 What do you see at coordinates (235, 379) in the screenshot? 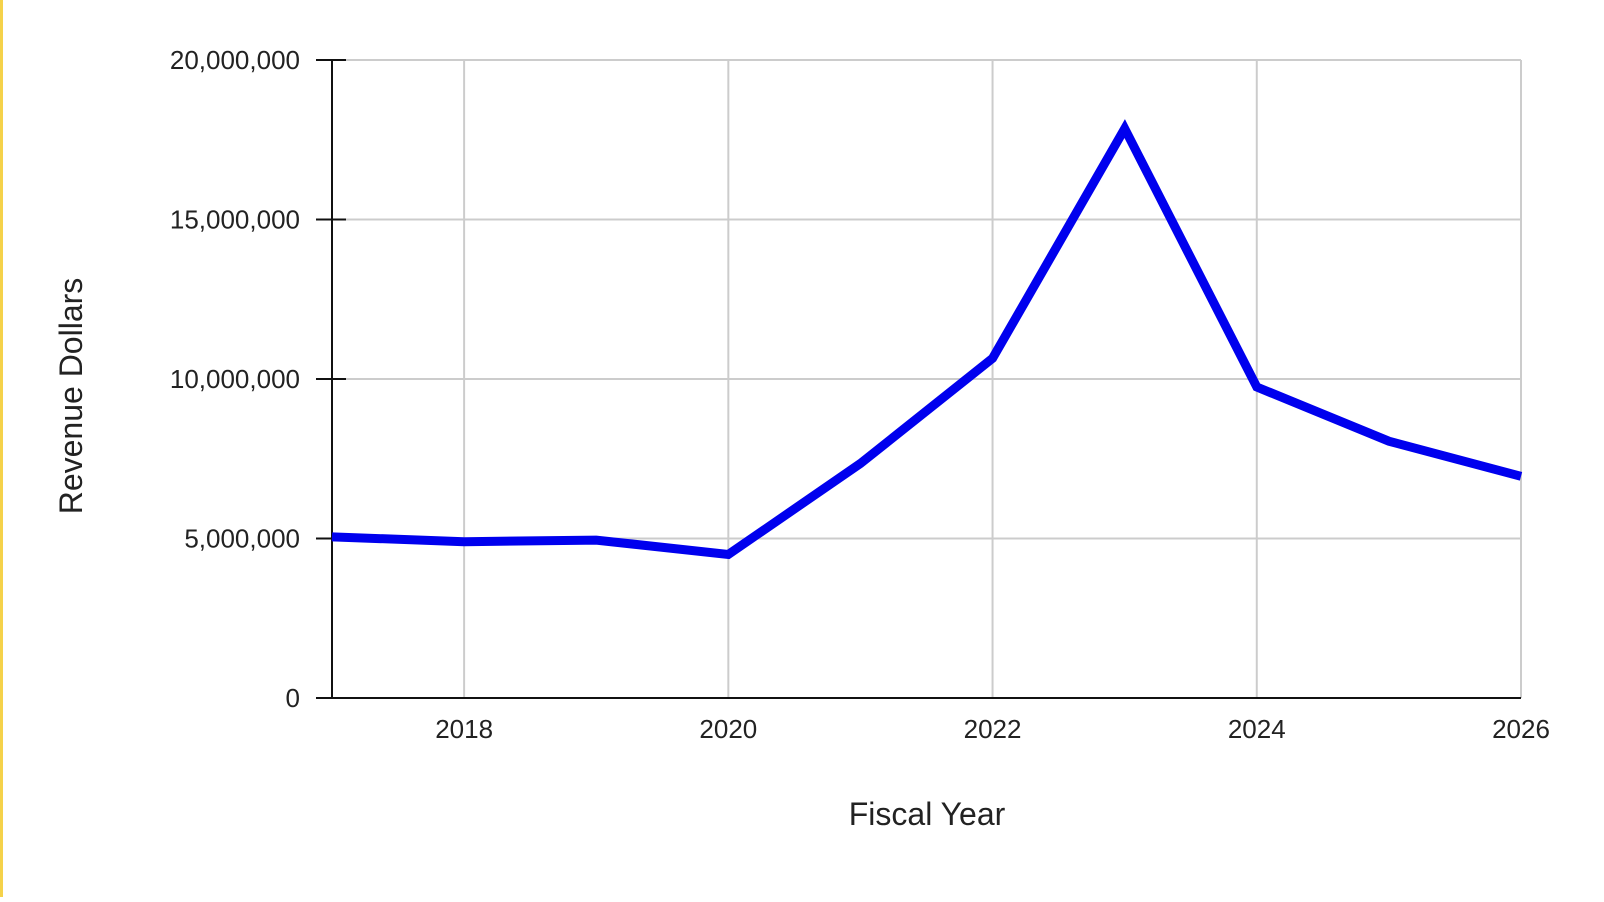
I see `y-tick-label-2: 10,000,000` at bounding box center [235, 379].